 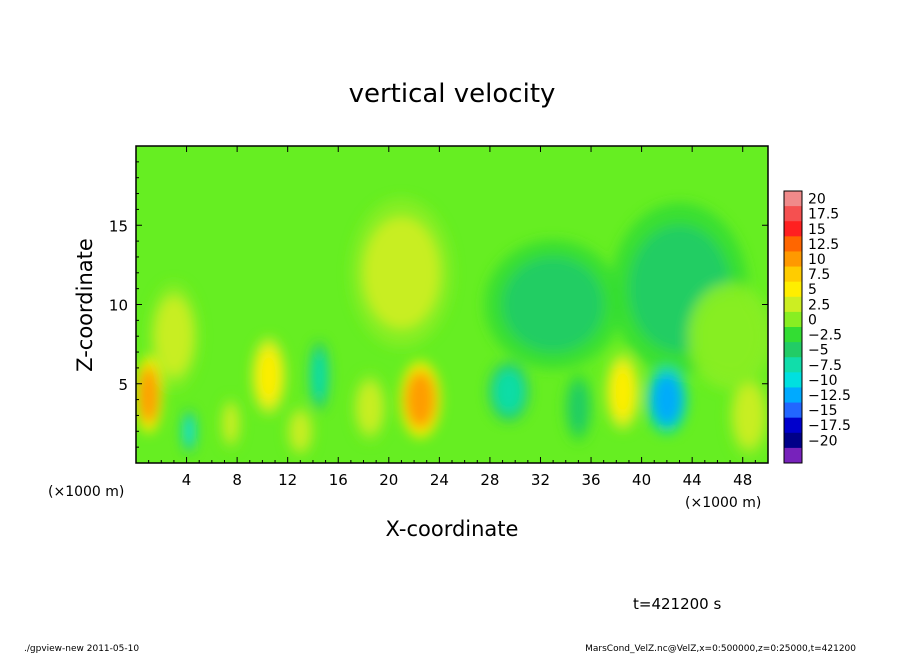 I want to click on colorbar-label: 12.5, so click(x=823, y=245).